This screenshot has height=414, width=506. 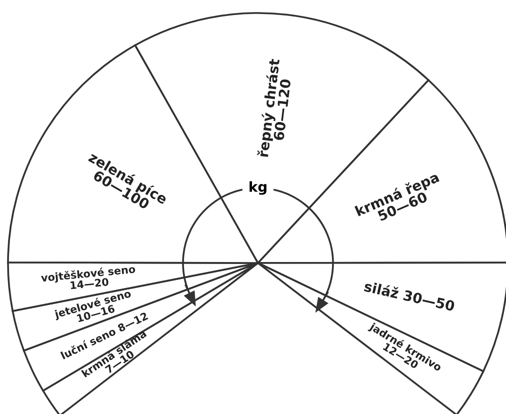 What do you see at coordinates (88, 277) in the screenshot?
I see `slice-label: vojtěškové seno 14—20` at bounding box center [88, 277].